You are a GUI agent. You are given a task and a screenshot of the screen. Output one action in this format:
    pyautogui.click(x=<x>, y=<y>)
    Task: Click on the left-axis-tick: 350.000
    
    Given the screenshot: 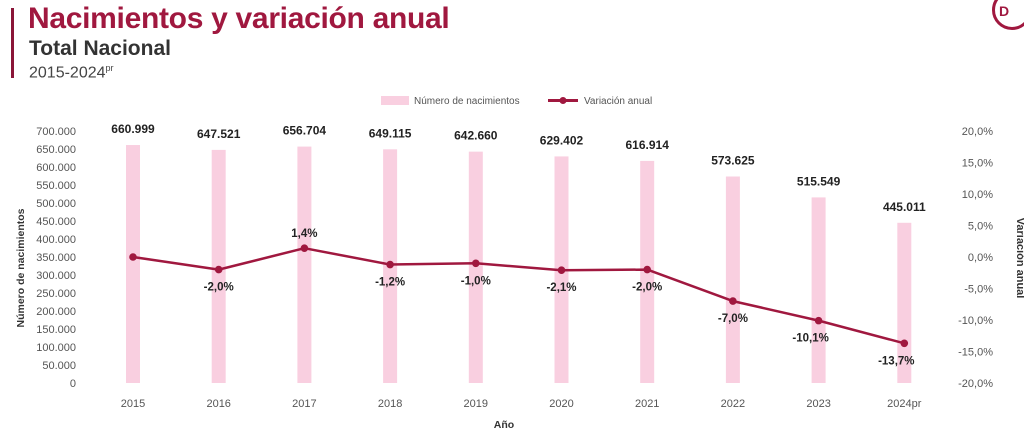 What is the action you would take?
    pyautogui.click(x=56, y=258)
    